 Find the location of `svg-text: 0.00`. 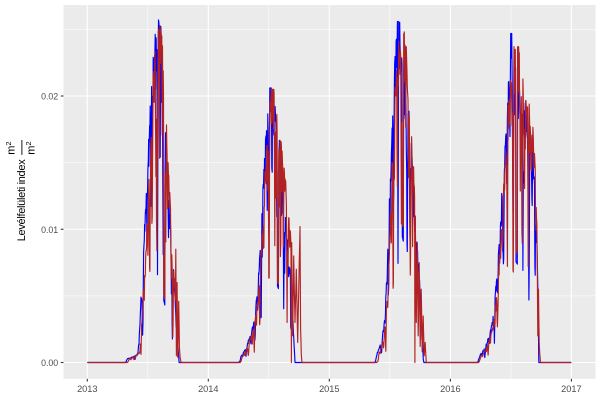

svg-text: 0.00 is located at coordinates (49, 363).